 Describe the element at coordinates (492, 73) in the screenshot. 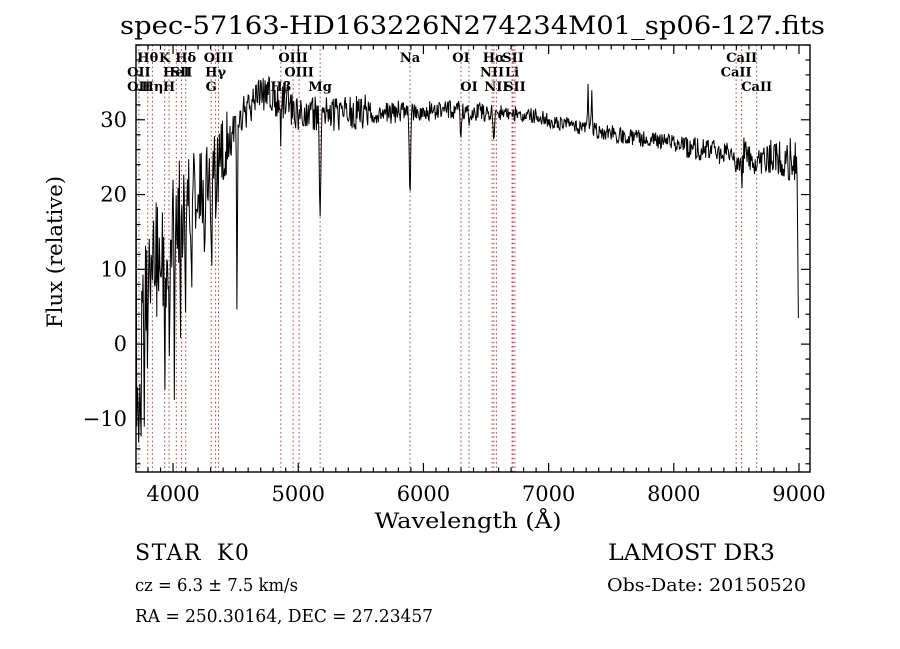

I see `spectral-line-label-NII-6548: NII` at that location.